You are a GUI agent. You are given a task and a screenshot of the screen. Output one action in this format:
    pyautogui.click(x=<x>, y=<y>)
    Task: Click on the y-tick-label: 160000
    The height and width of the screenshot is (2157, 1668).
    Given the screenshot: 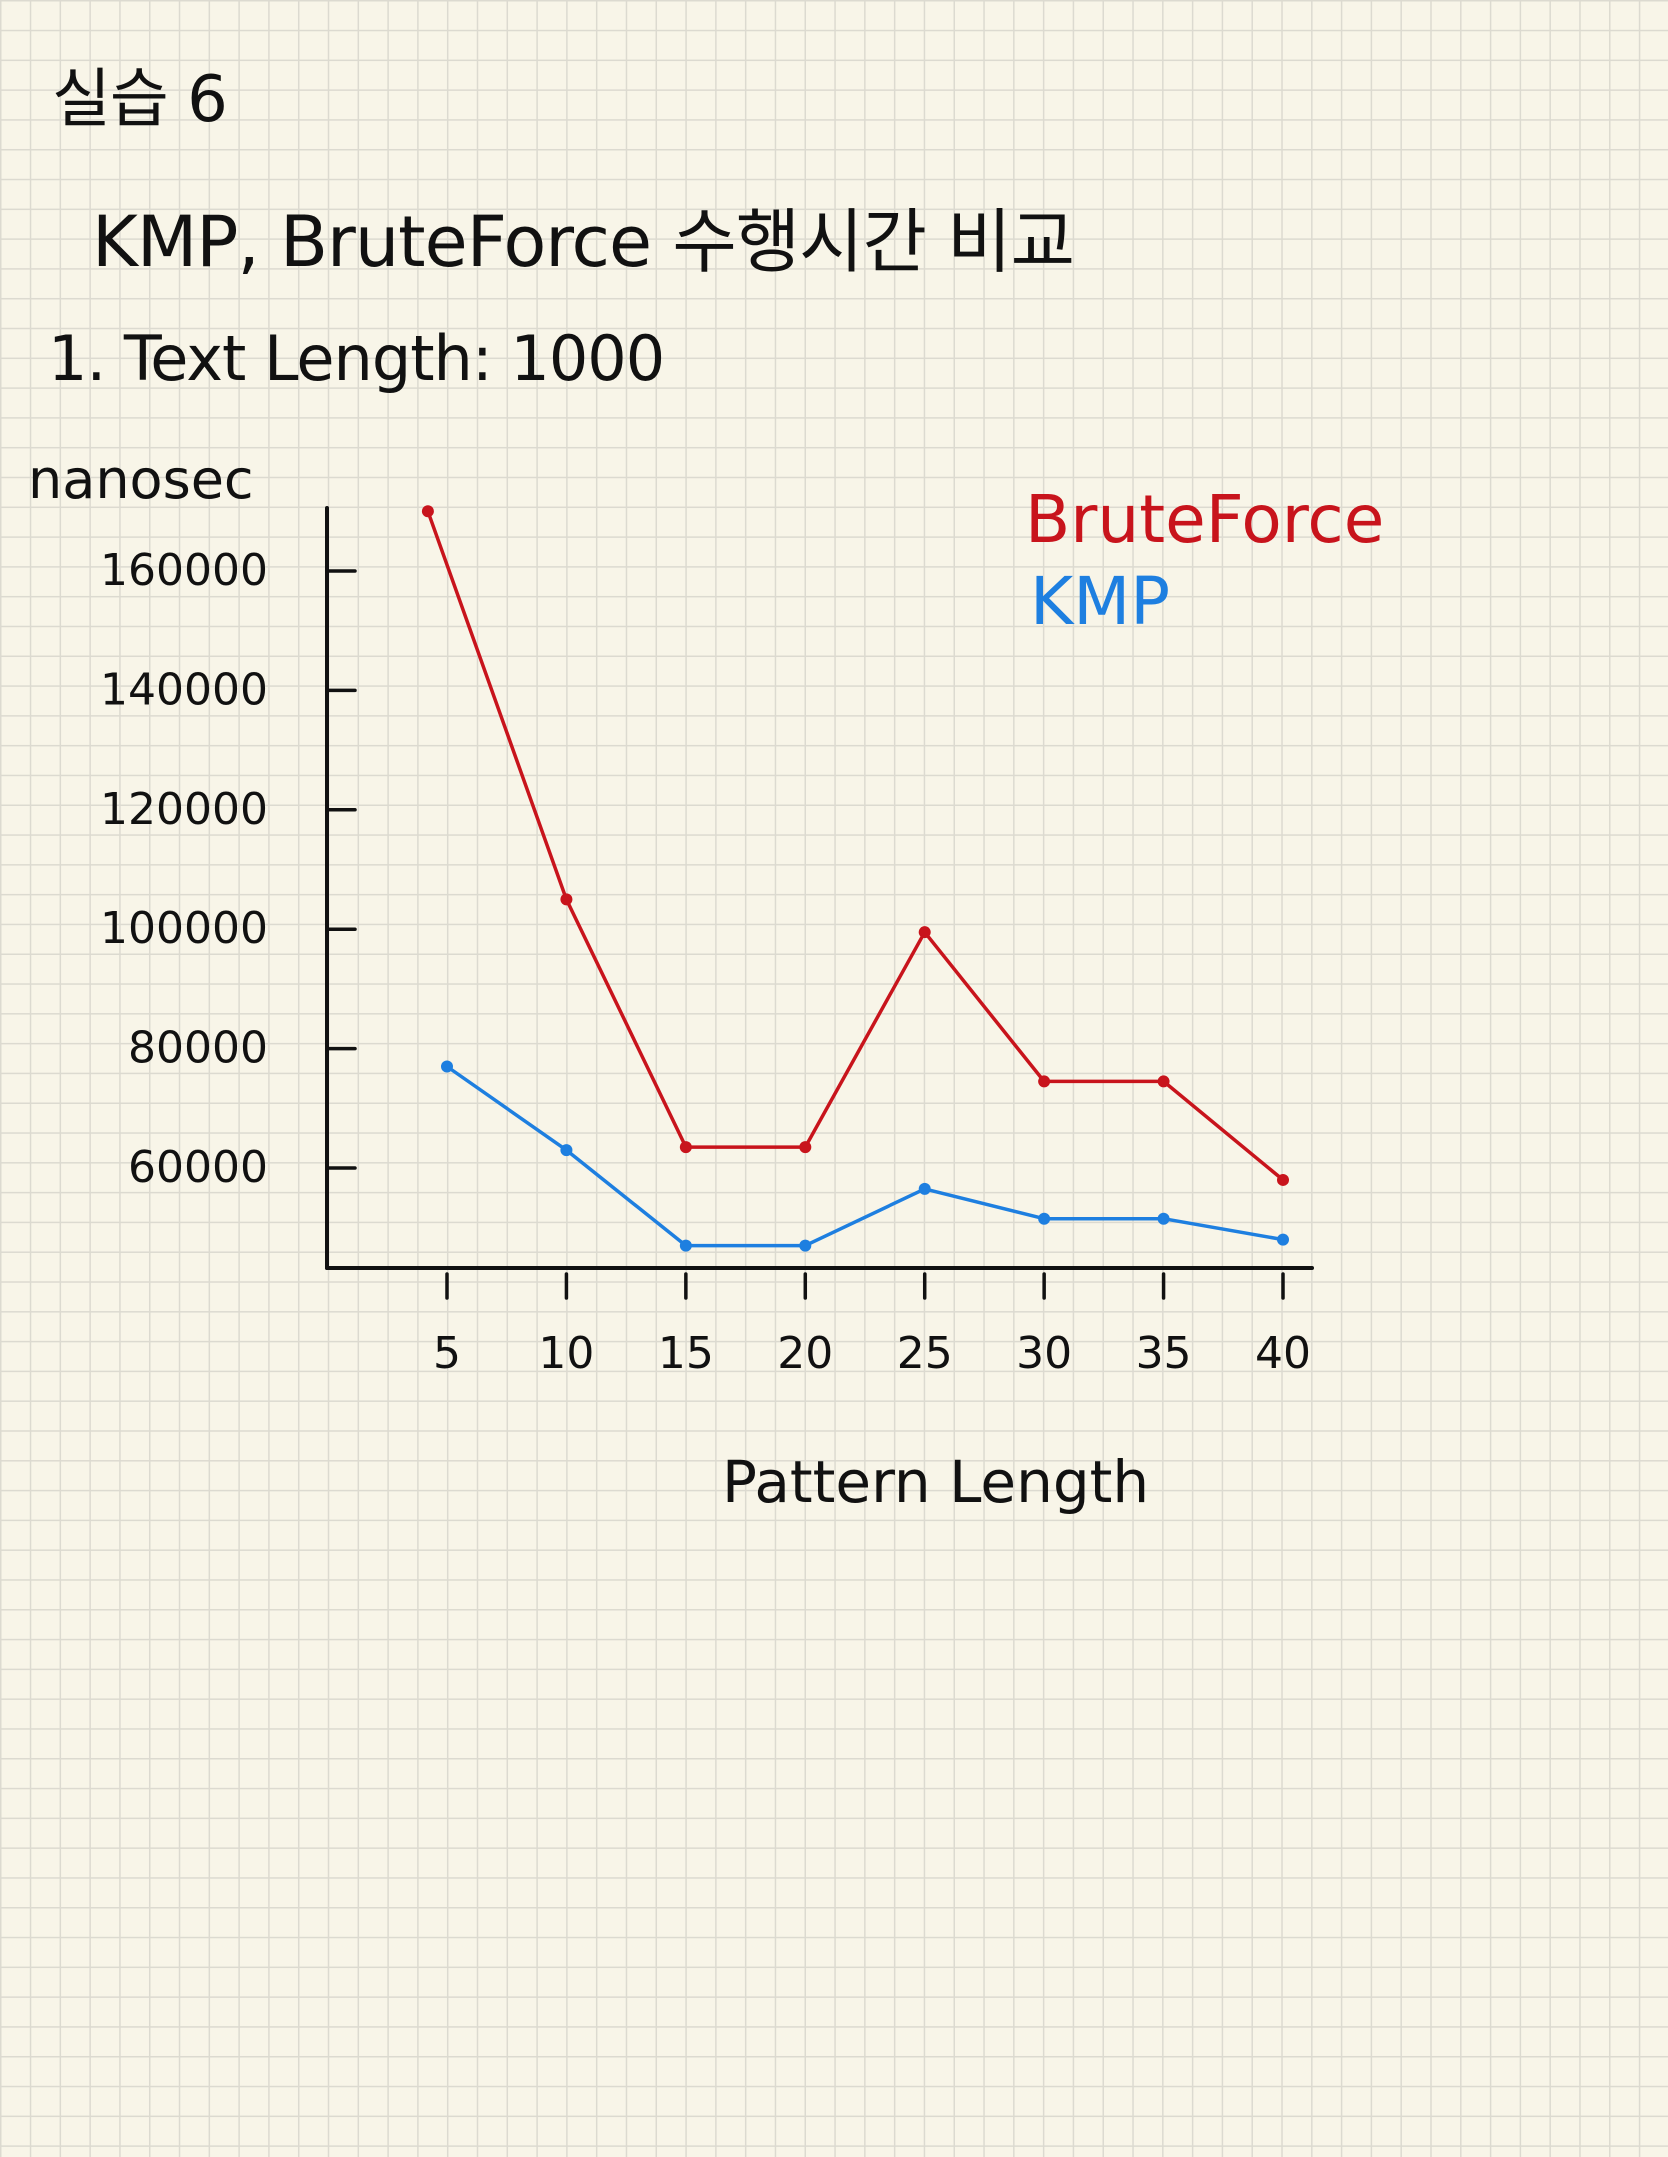 What is the action you would take?
    pyautogui.click(x=184, y=570)
    